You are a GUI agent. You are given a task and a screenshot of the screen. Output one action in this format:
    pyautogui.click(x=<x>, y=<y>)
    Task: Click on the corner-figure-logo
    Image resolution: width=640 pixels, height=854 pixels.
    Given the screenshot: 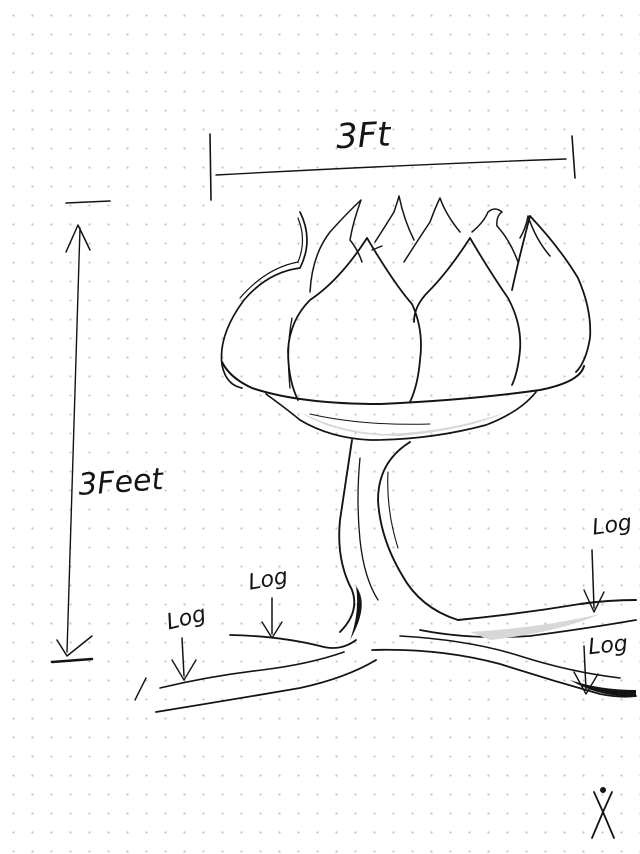 What is the action you would take?
    pyautogui.click(x=603, y=813)
    